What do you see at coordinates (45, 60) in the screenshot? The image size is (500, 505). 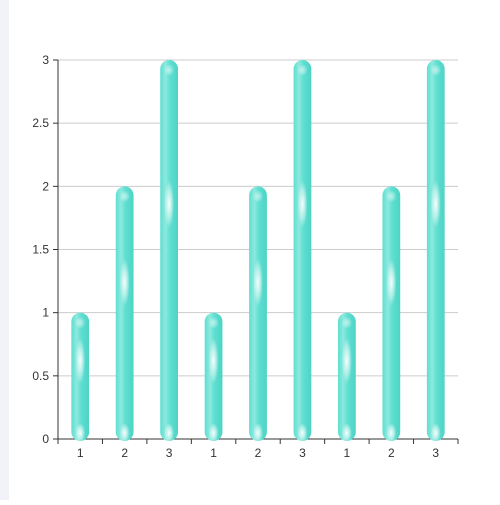 I see `y-tick-label: 3` at bounding box center [45, 60].